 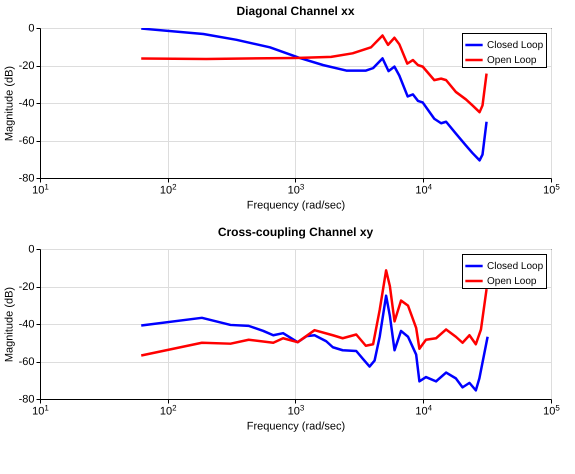 What do you see at coordinates (296, 232) in the screenshot?
I see `chart-title: Cross-coupling Channel xy` at bounding box center [296, 232].